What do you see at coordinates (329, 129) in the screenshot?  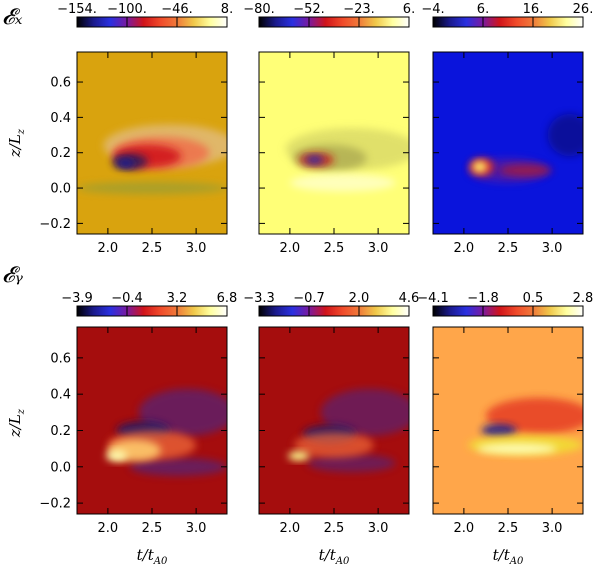 I see `panel-0-1: −80. −52. −23. 6. 2.0 2.5 3.0` at bounding box center [329, 129].